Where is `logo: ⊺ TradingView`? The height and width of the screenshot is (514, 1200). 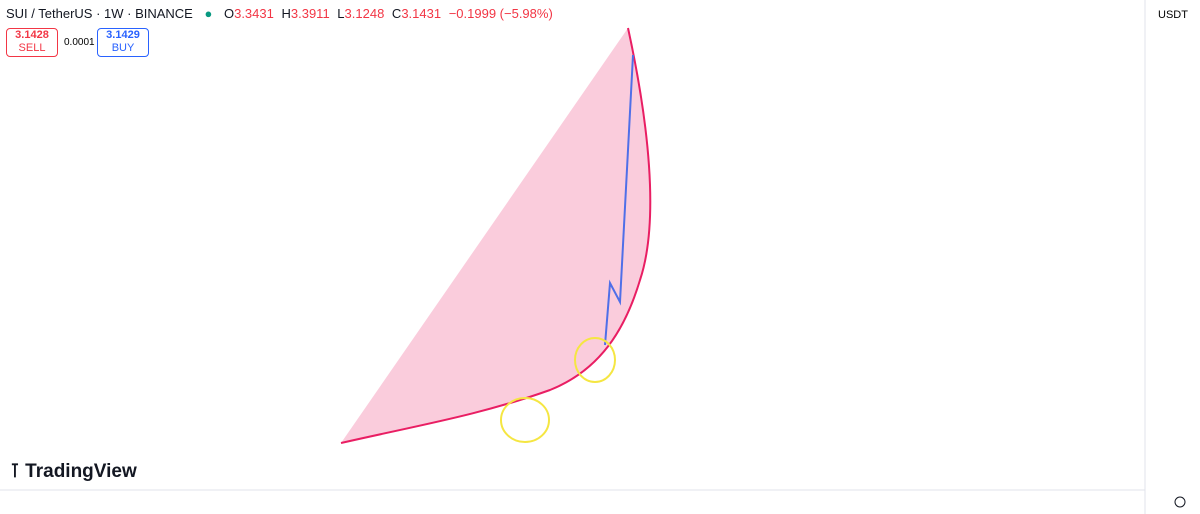 logo: ⊺ TradingView is located at coordinates (73, 471).